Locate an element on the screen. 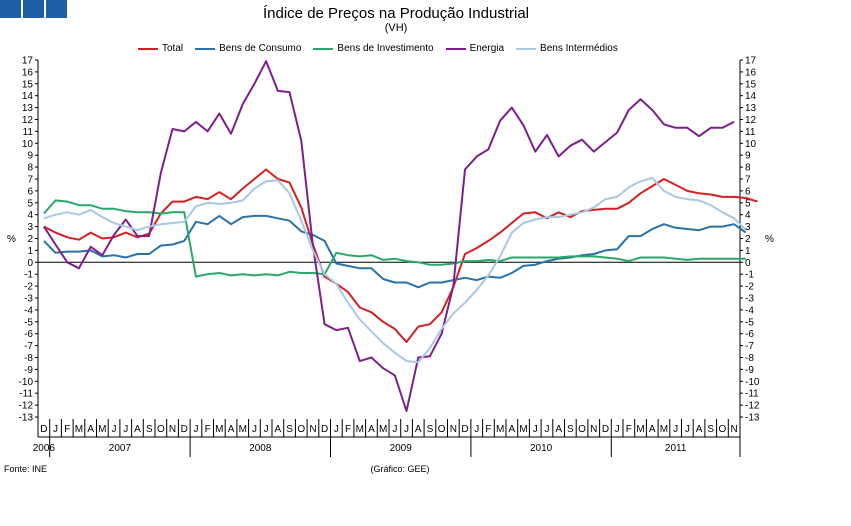 The width and height of the screenshot is (851, 526). source-note: Fonte: INE is located at coordinates (26, 469).